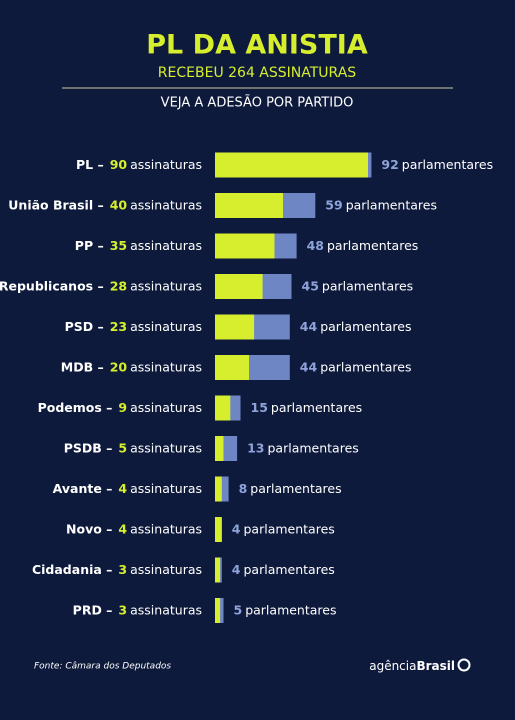 The height and width of the screenshot is (720, 515). I want to click on row-label: Podemos – 9 assinaturas, so click(120, 407).